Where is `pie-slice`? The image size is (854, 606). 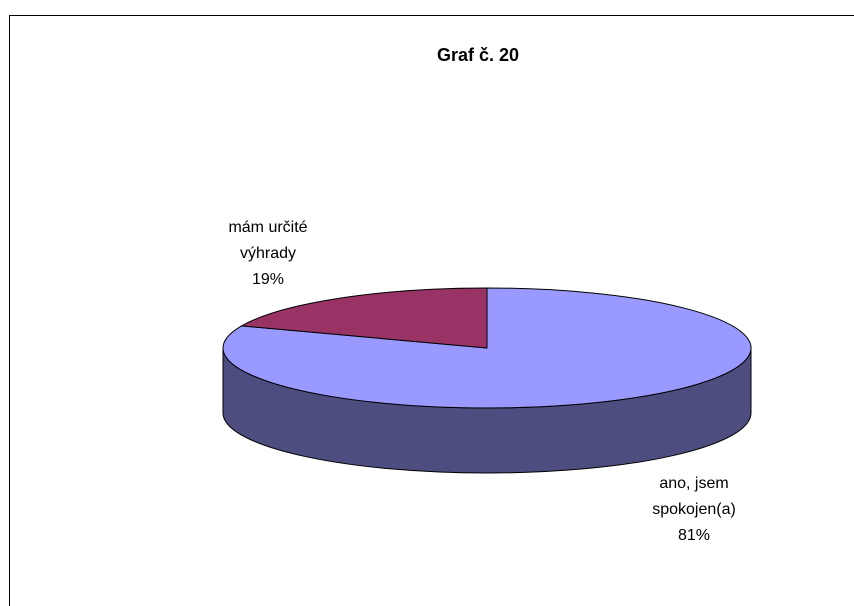
pie-slice is located at coordinates (363, 318).